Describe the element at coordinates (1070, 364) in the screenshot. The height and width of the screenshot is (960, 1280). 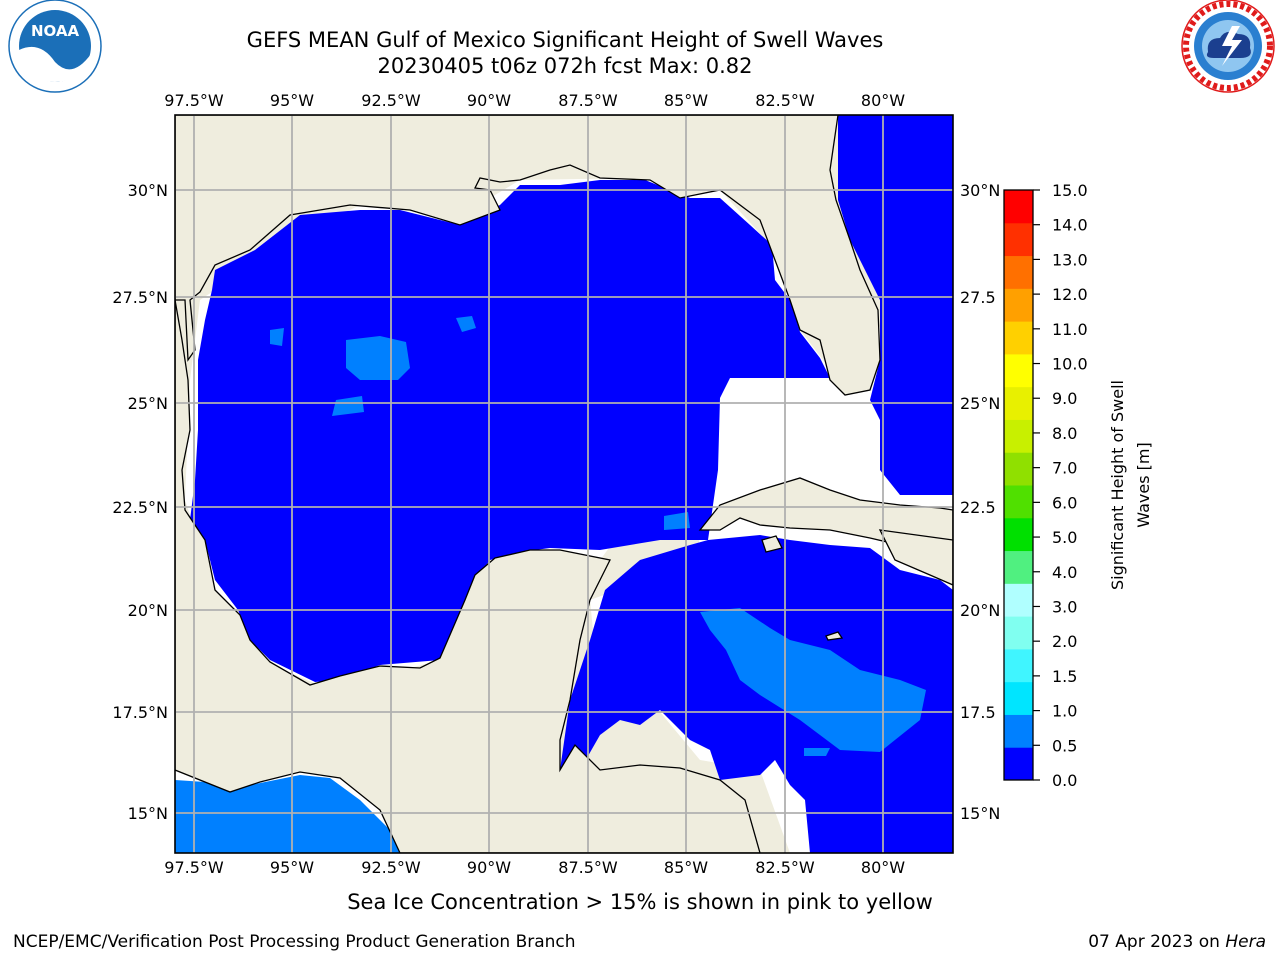
I see `colorbar-tick-label: 10.0` at that location.